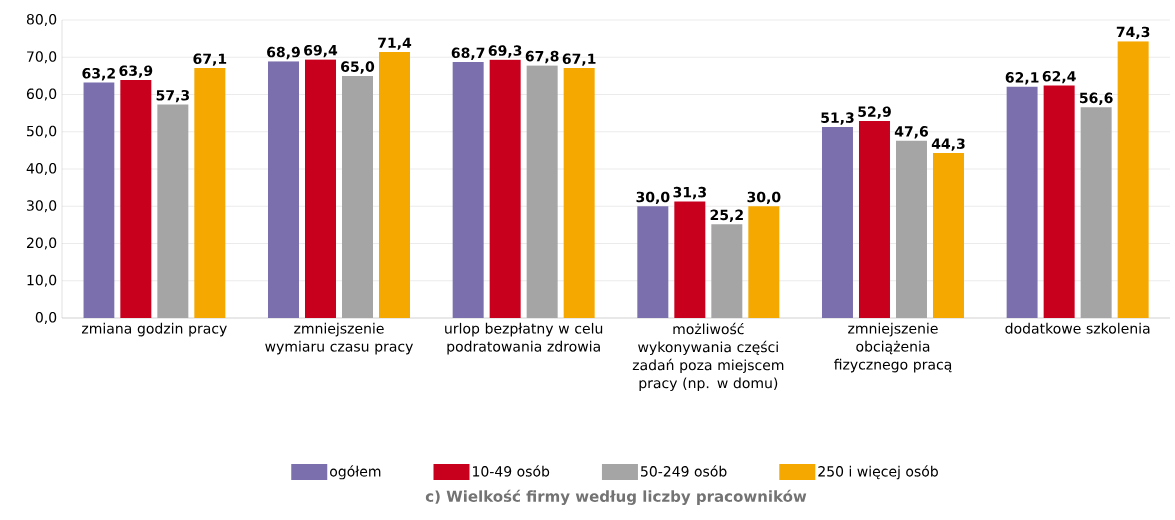 The image size is (1175, 520). What do you see at coordinates (542, 57) in the screenshot?
I see `data-label: 67,8` at bounding box center [542, 57].